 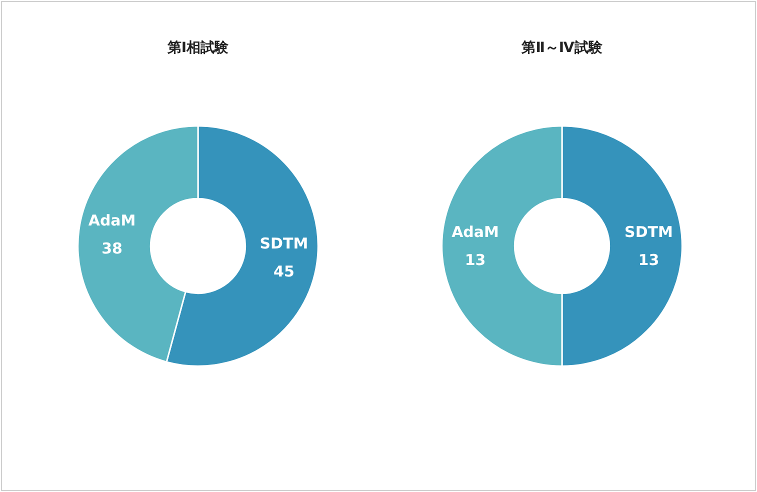 What do you see at coordinates (562, 47) in the screenshot?
I see `chart-title: 第Ⅱ～Ⅳ試験` at bounding box center [562, 47].